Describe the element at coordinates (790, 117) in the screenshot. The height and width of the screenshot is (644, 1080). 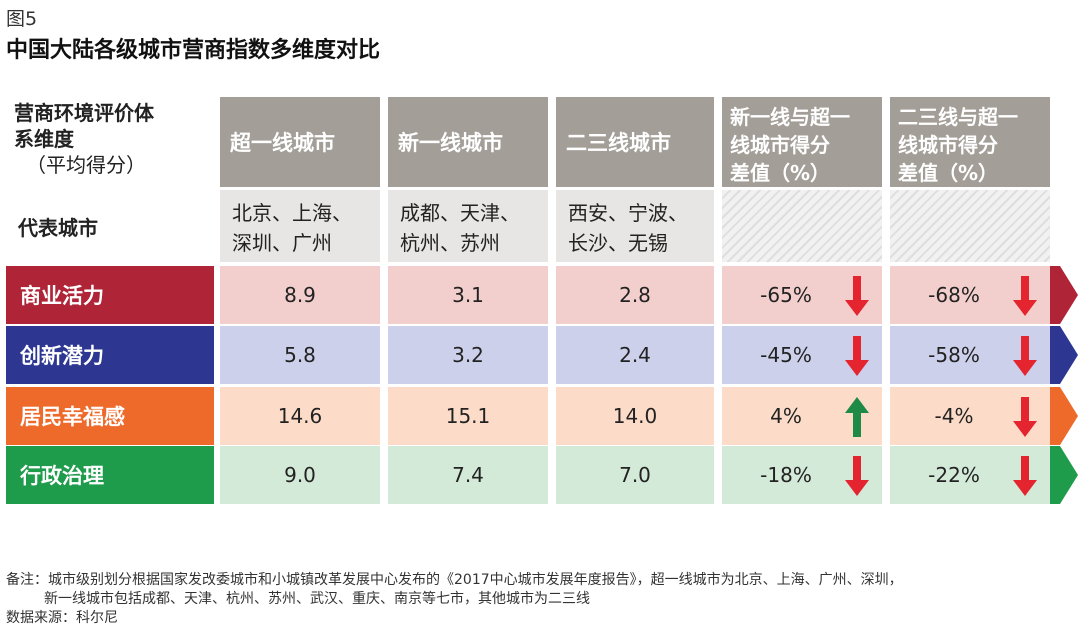
I see `column-header-diff-new-tier1-l1: 新一线与超一` at that location.